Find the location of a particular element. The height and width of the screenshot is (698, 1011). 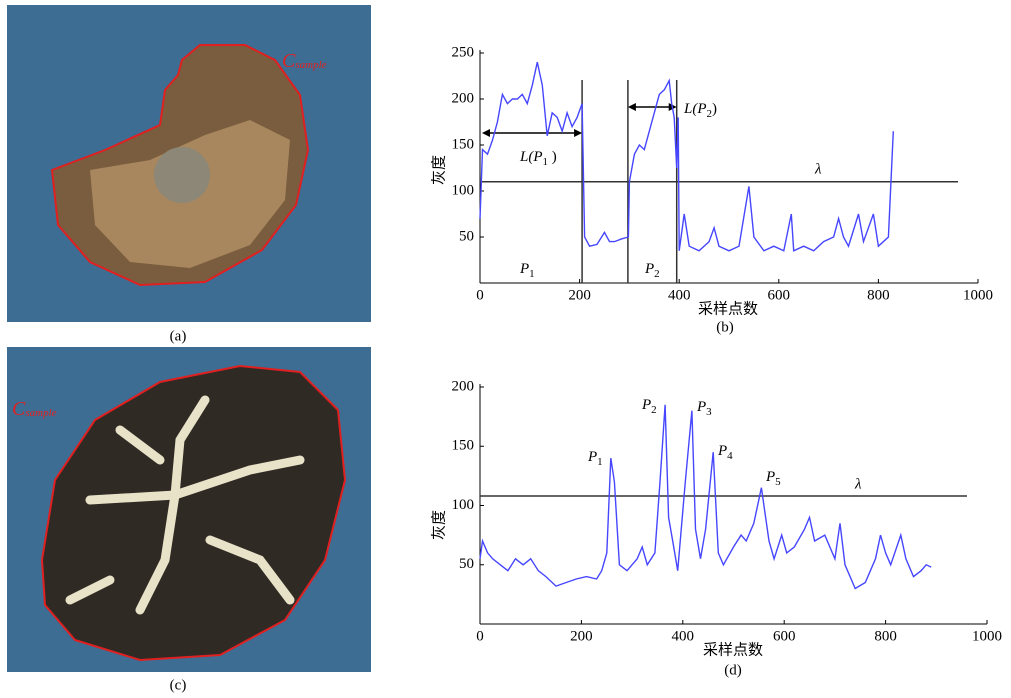

caption: (a) is located at coordinates (178, 336).